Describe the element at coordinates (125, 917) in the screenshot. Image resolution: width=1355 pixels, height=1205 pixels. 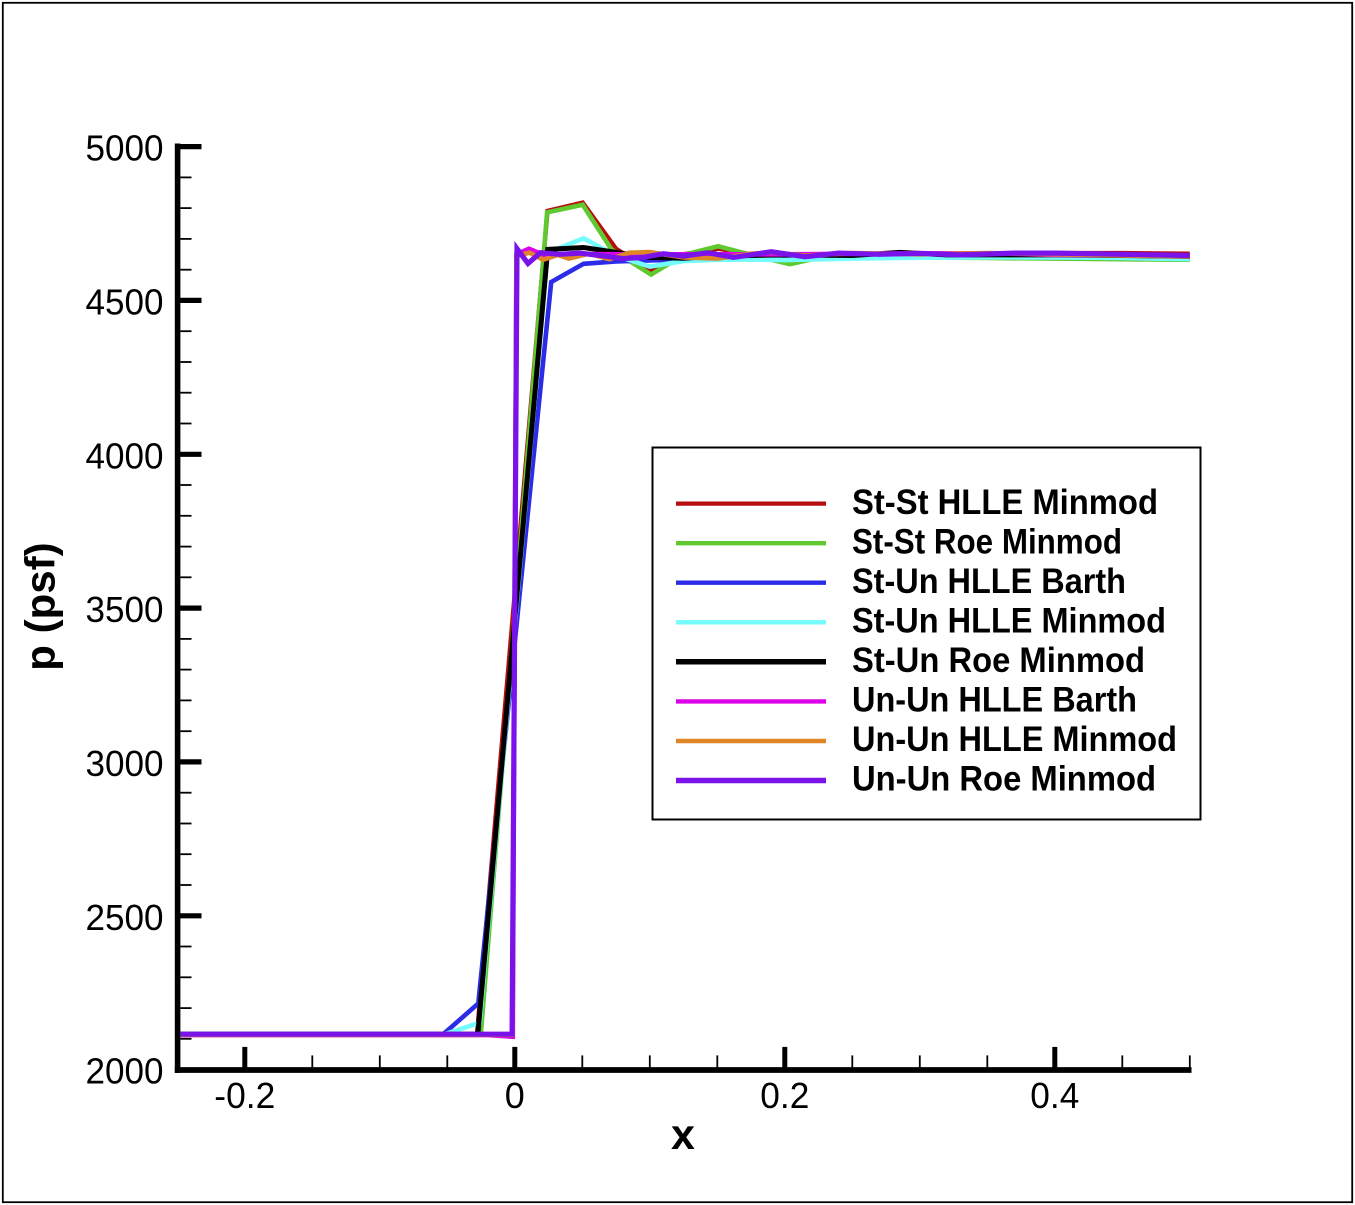
I see `svg-text: 2500` at that location.